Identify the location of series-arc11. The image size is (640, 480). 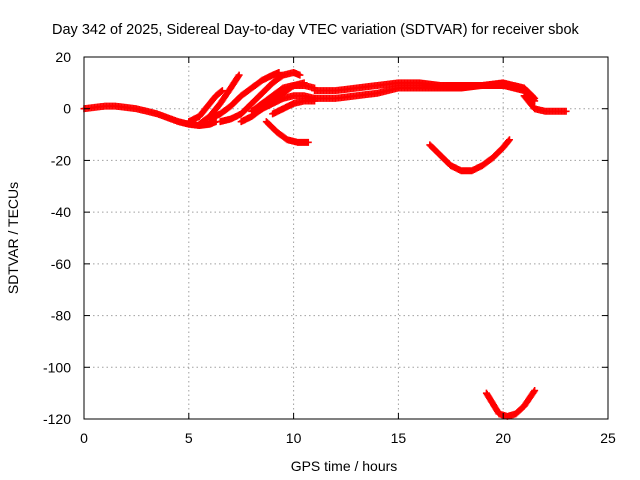
(425, 93).